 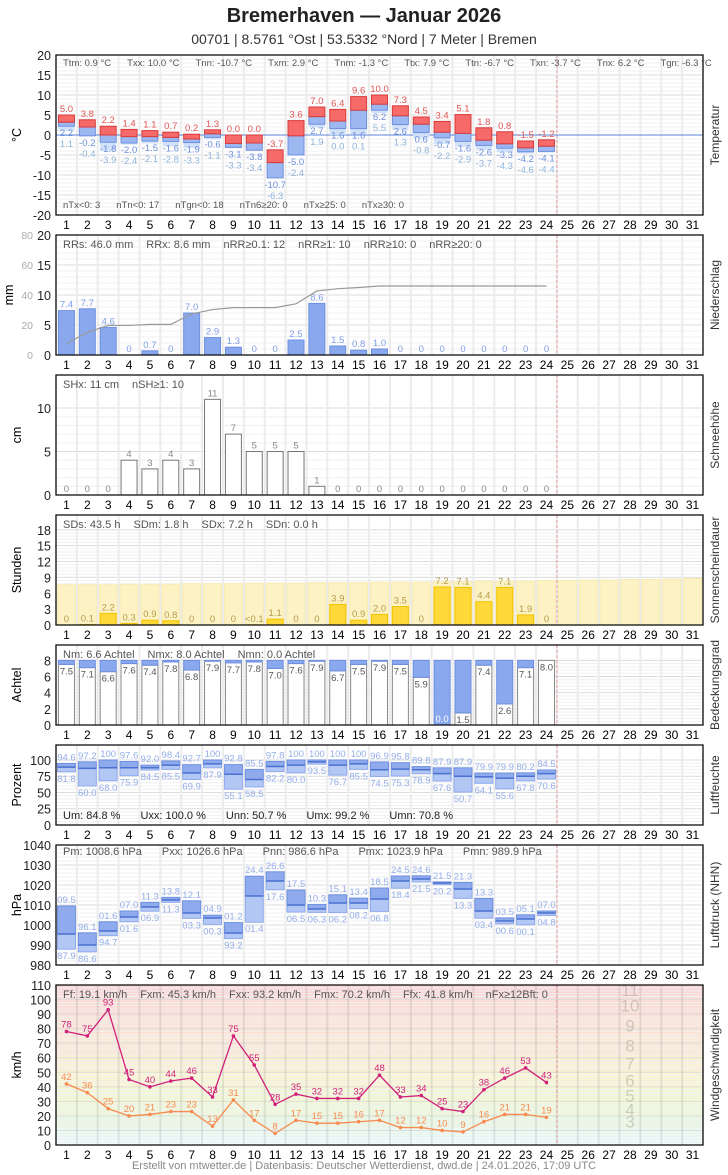 What do you see at coordinates (99, 655) in the screenshot?
I see `stat-value: Nm: 6.6 Achtel` at bounding box center [99, 655].